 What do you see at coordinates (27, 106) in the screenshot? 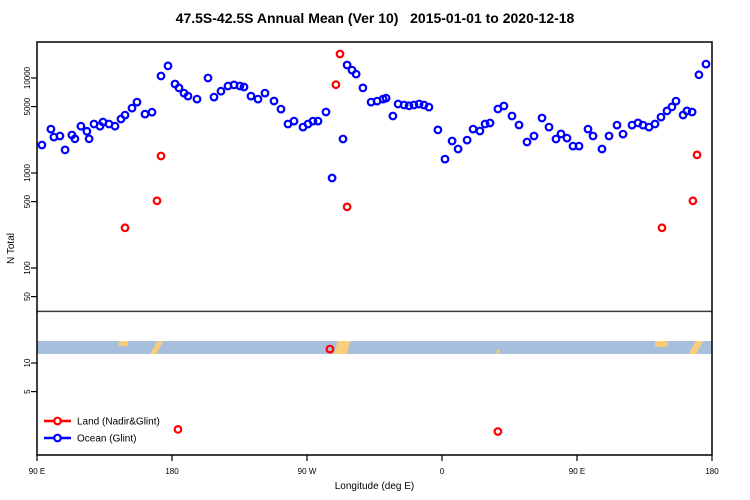
I see `y-tick-label: 5000` at bounding box center [27, 106].